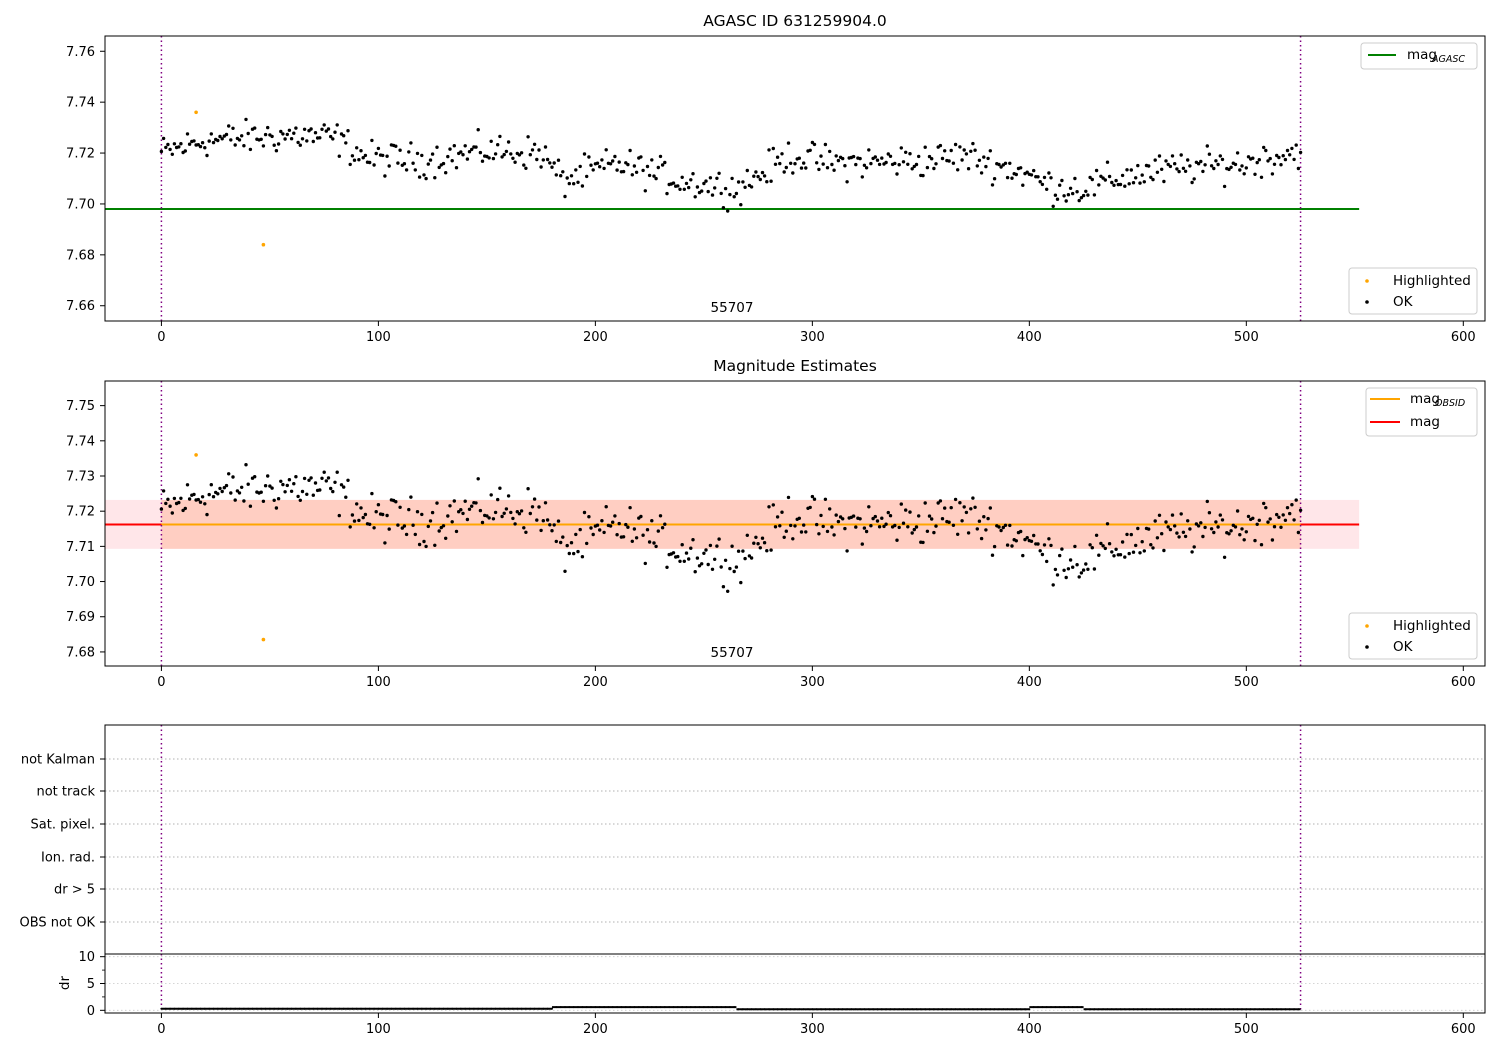 This screenshot has height=1050, width=1500. Describe the element at coordinates (1413, 291) in the screenshot. I see `panel-1-legend-bottom: Highlighted OK` at that location.